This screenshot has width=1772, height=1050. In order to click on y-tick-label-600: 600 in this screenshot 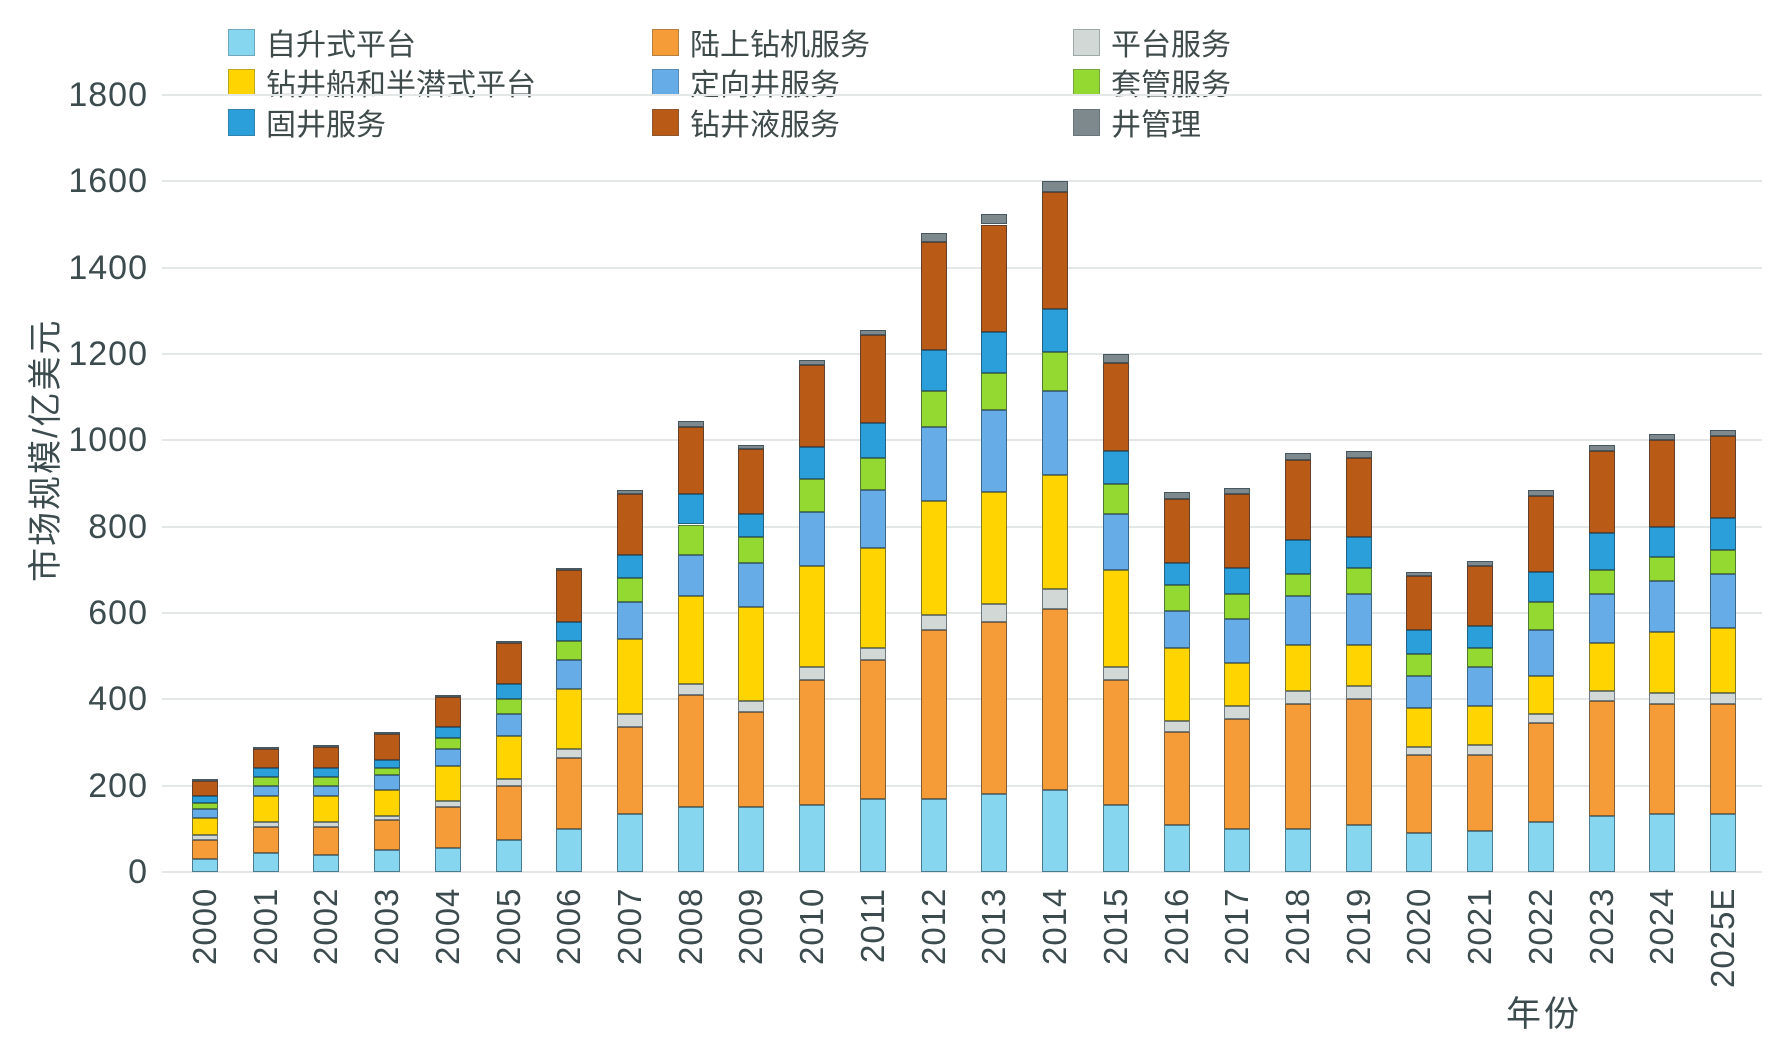, I will do `click(118, 613)`.